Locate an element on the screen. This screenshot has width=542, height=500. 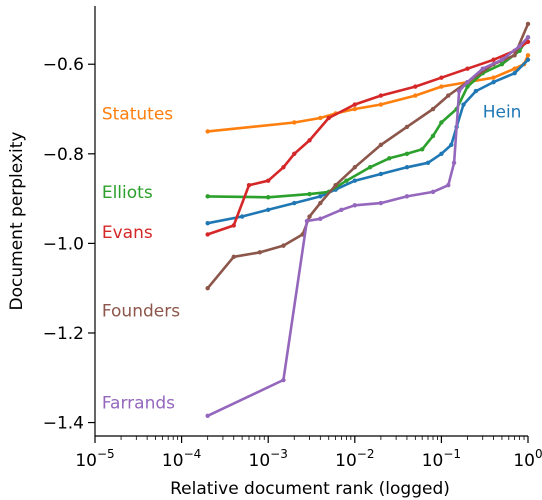
x-tick-exponent: −4 is located at coordinates (193, 454).